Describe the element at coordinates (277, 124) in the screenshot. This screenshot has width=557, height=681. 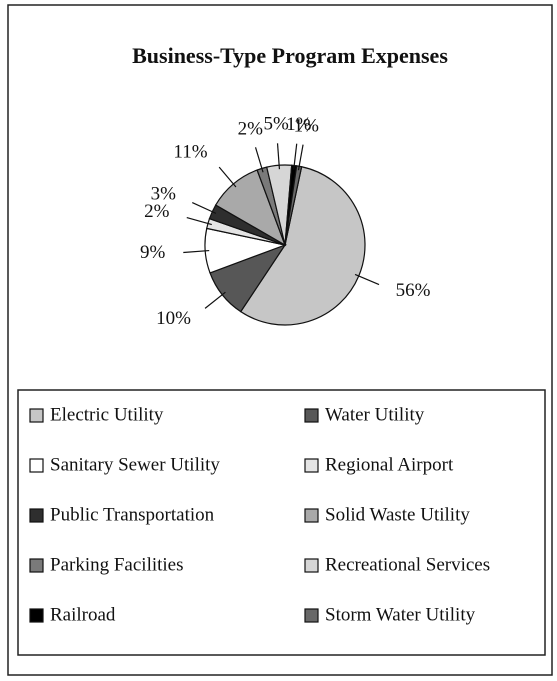
I see `data-label: 5%` at that location.